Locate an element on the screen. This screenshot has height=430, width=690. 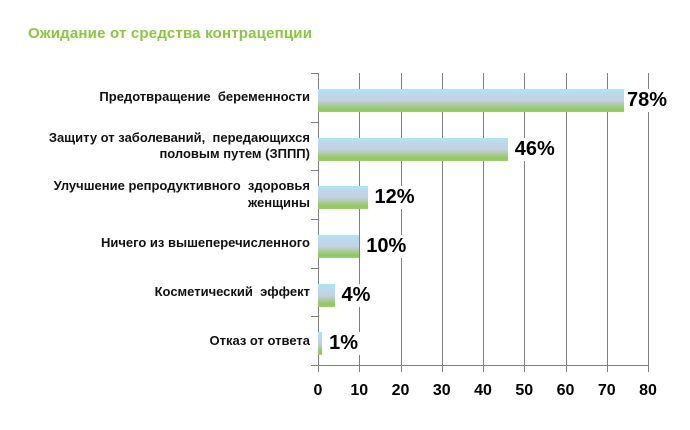
x-axis-tick-label: 0 is located at coordinates (318, 390).